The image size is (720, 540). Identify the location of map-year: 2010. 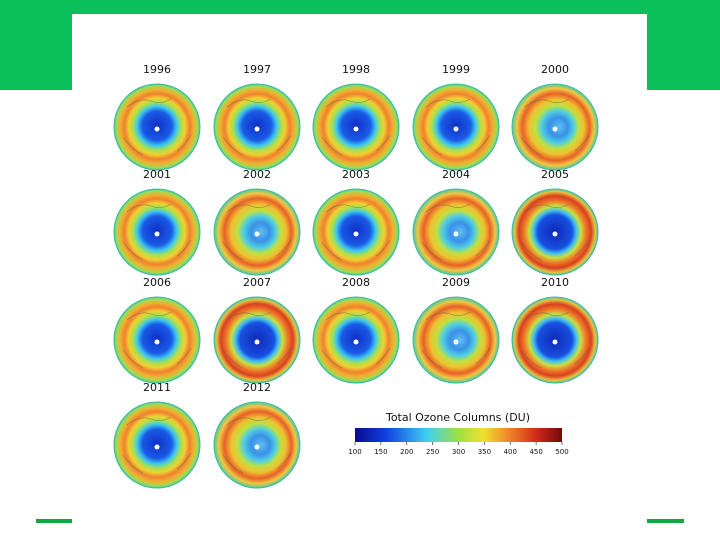
(555, 282).